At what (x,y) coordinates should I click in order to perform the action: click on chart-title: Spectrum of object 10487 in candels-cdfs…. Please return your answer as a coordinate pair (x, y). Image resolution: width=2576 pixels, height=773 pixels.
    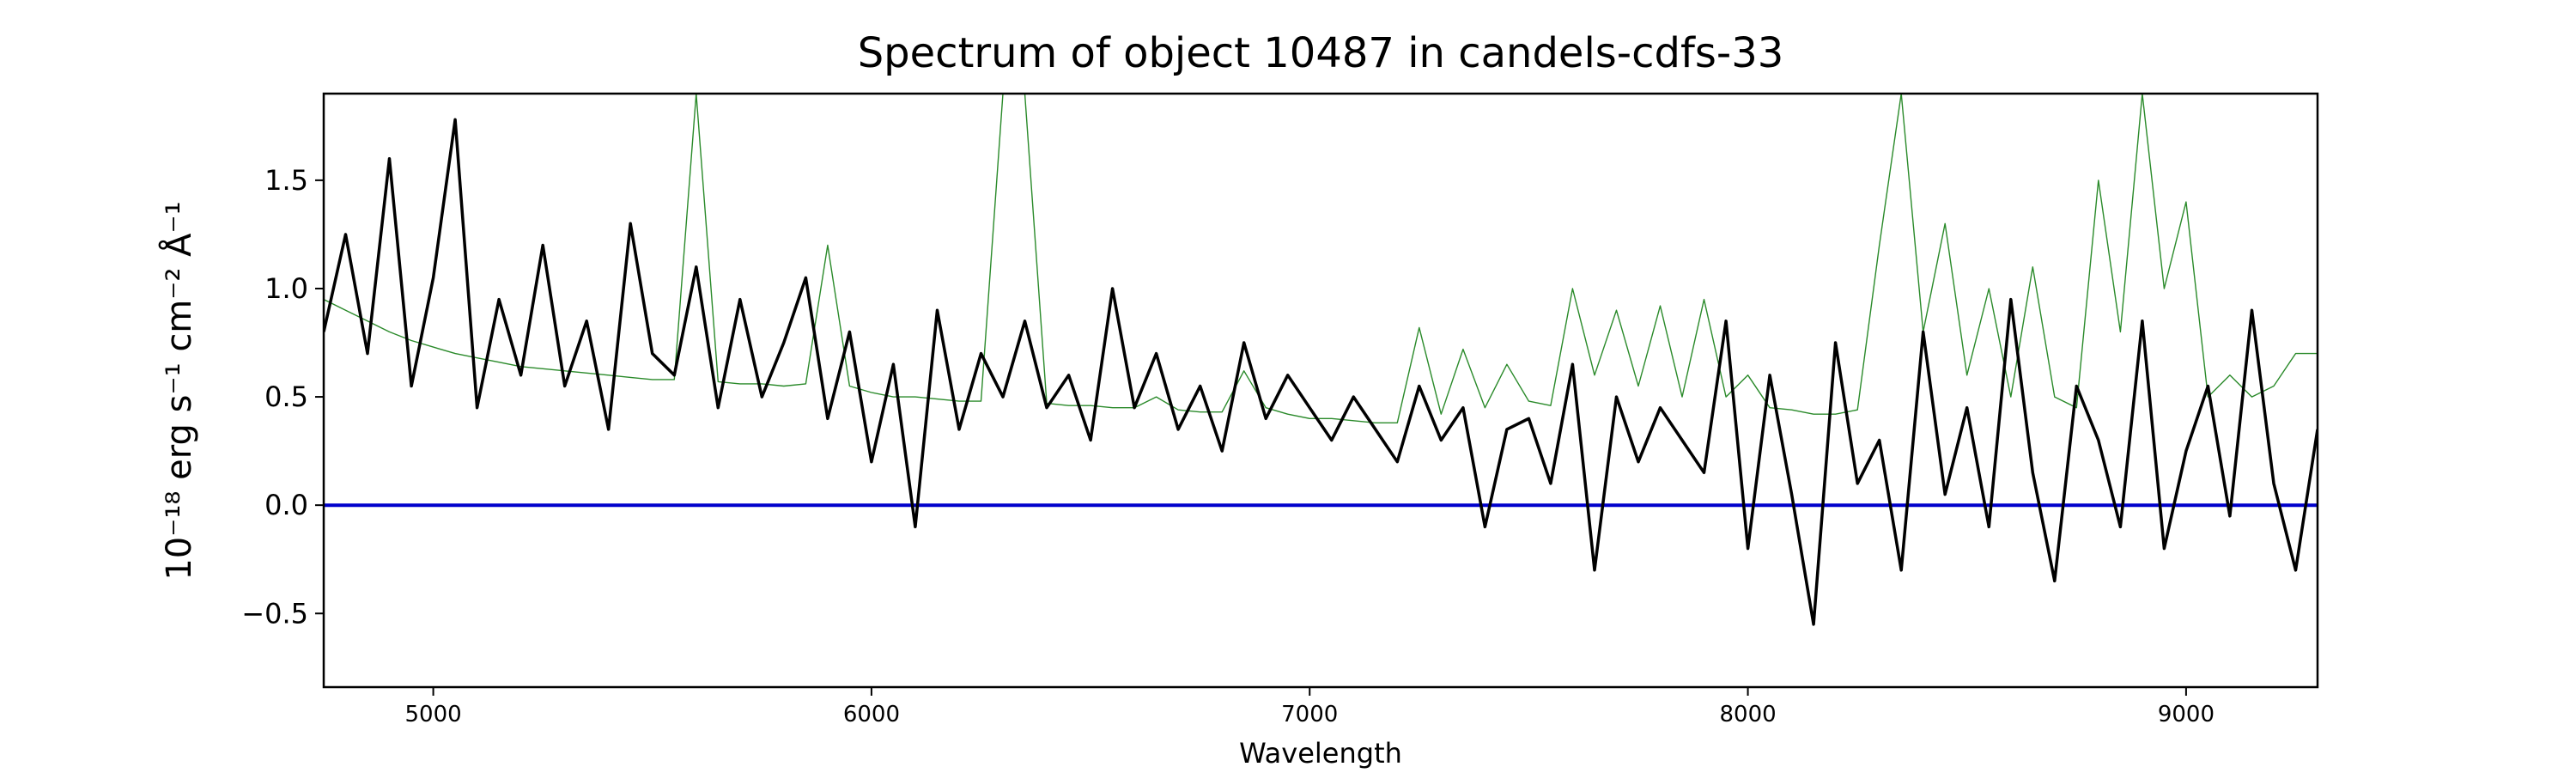
    Looking at the image, I should click on (1321, 53).